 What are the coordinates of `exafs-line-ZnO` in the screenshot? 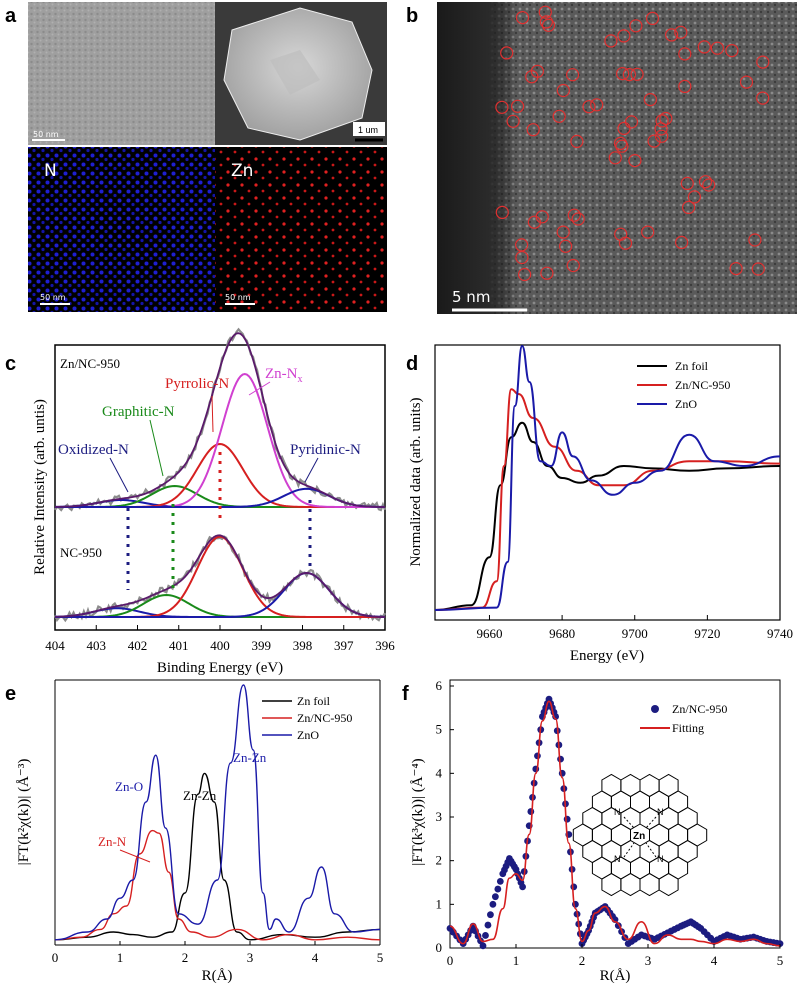 It's located at (217, 812).